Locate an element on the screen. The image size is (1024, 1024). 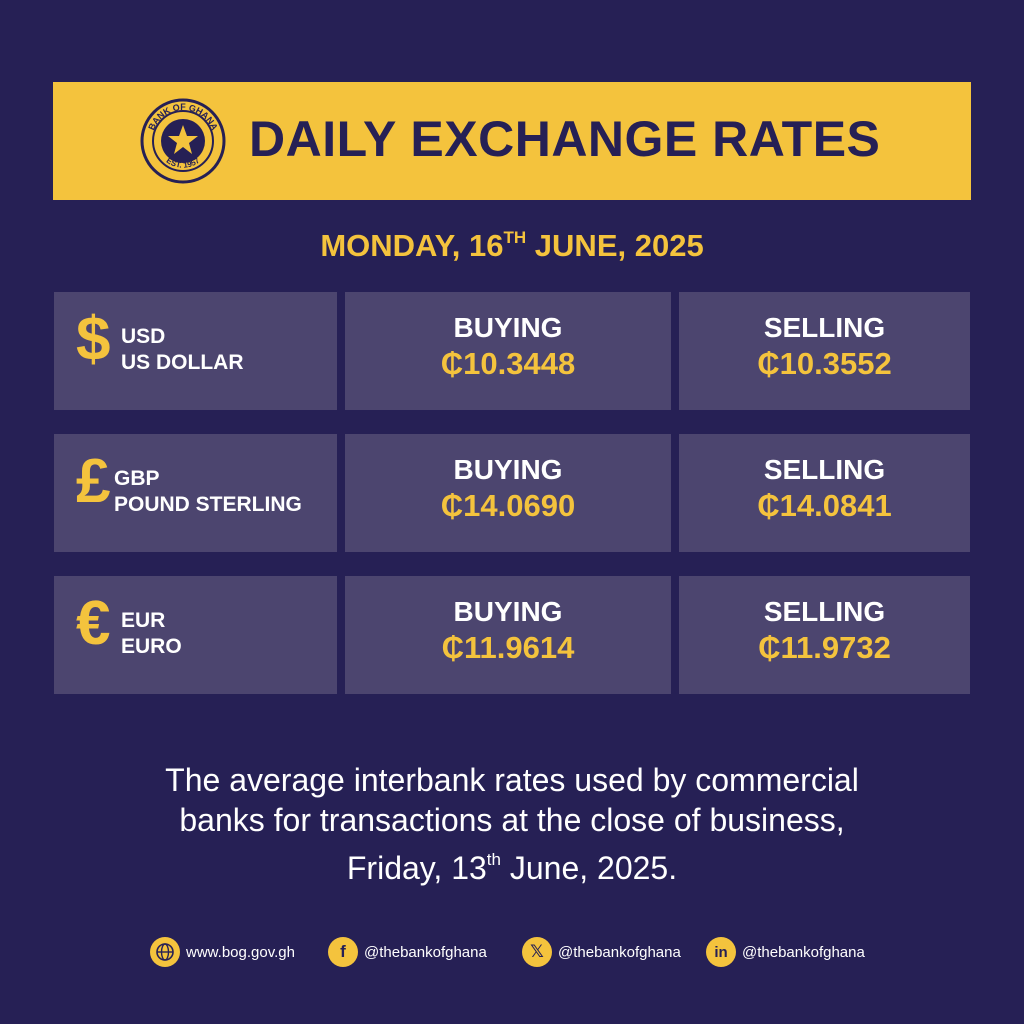
selling-cell-eur: SELLING ₵11.9732 is located at coordinates (824, 635).